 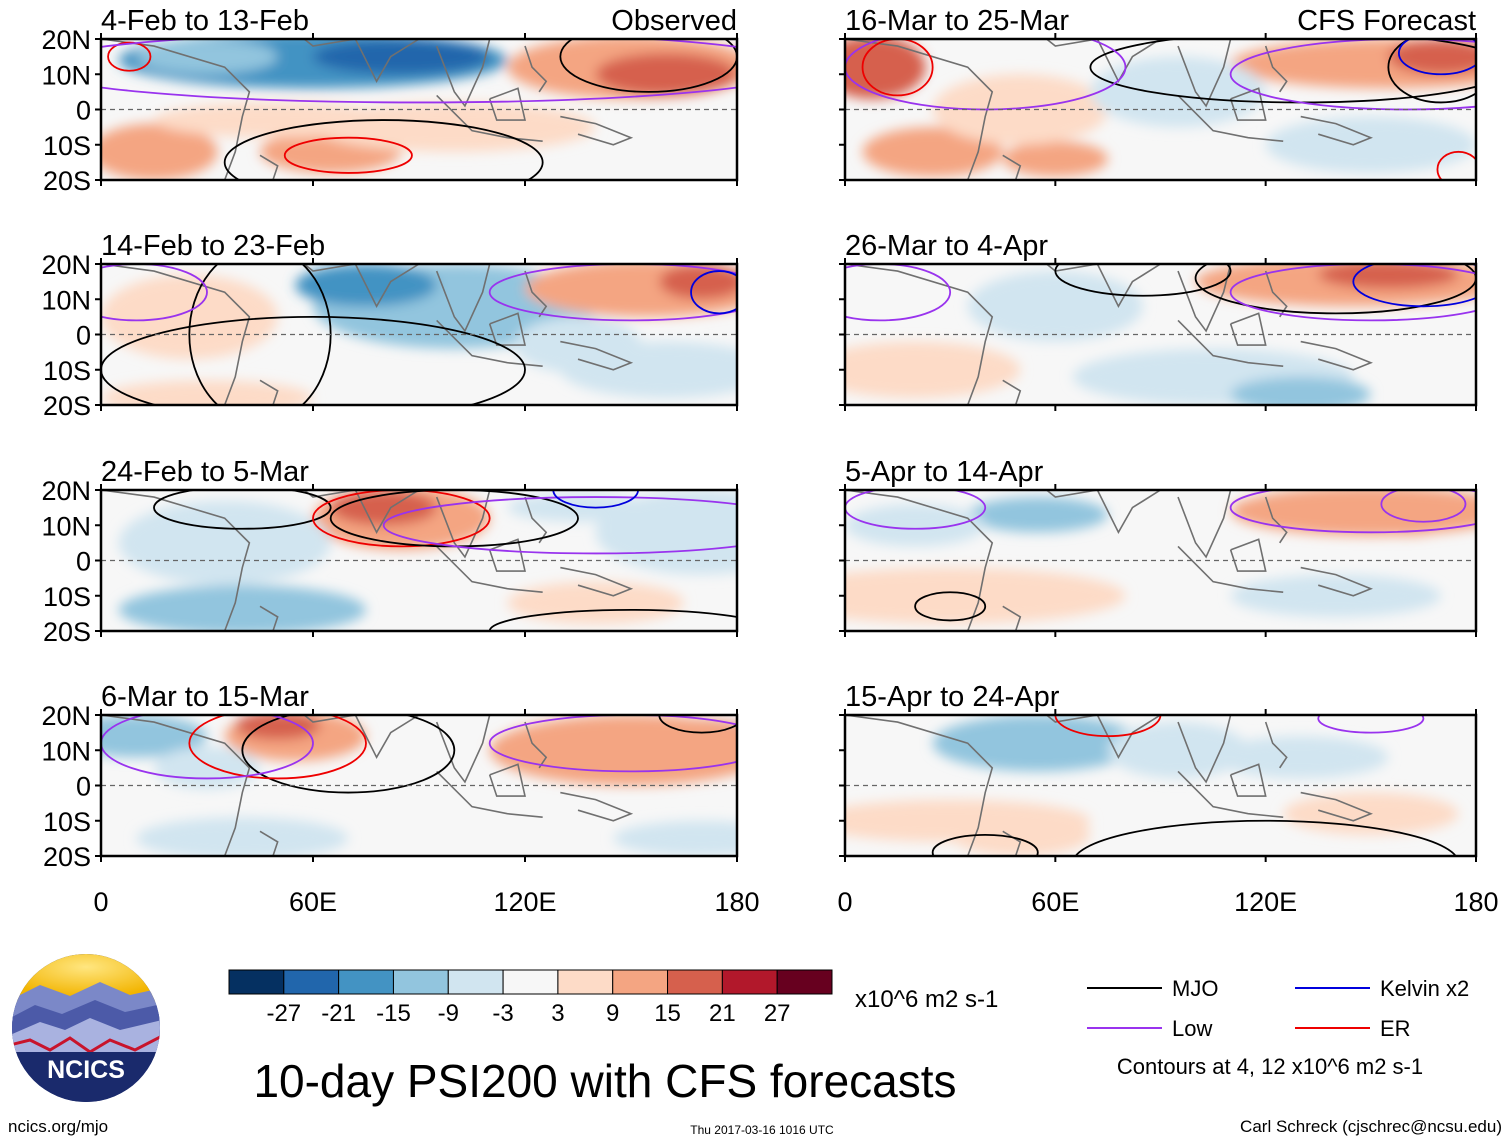 What do you see at coordinates (722, 1013) in the screenshot?
I see `colorbar-tick-label: 21` at bounding box center [722, 1013].